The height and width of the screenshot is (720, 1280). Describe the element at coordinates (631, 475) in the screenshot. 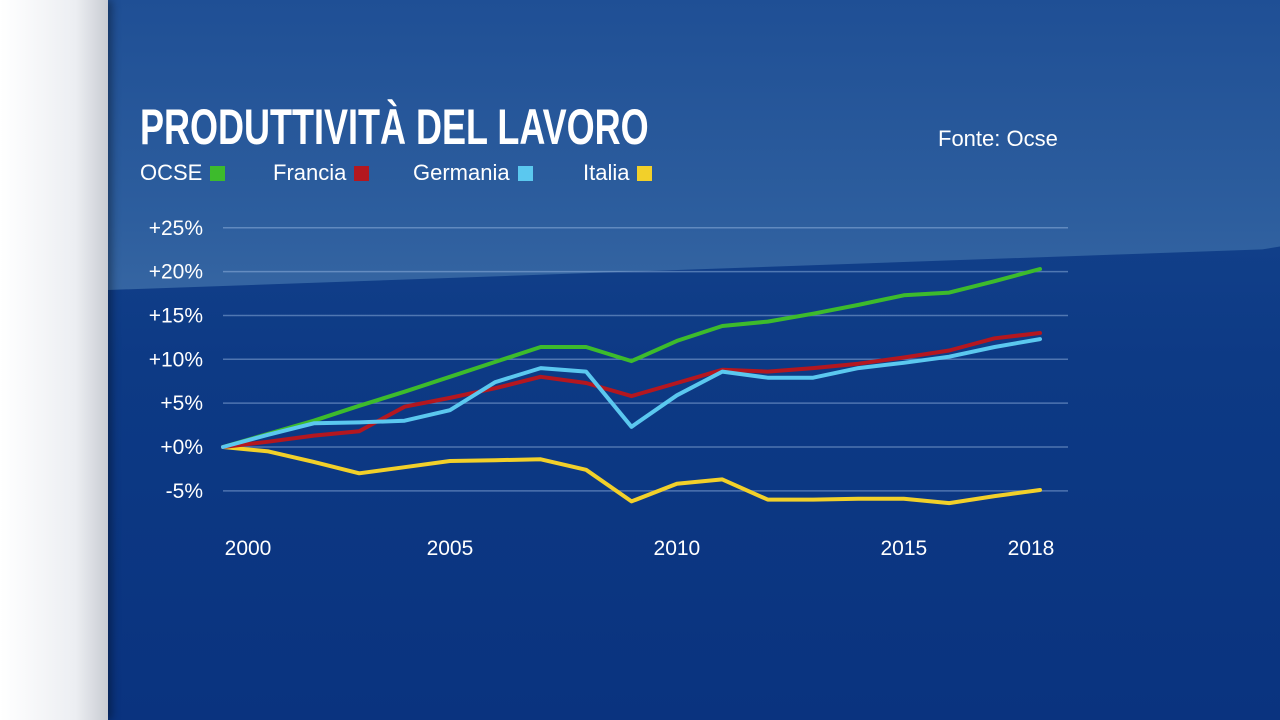

I see `series-line-italia` at that location.